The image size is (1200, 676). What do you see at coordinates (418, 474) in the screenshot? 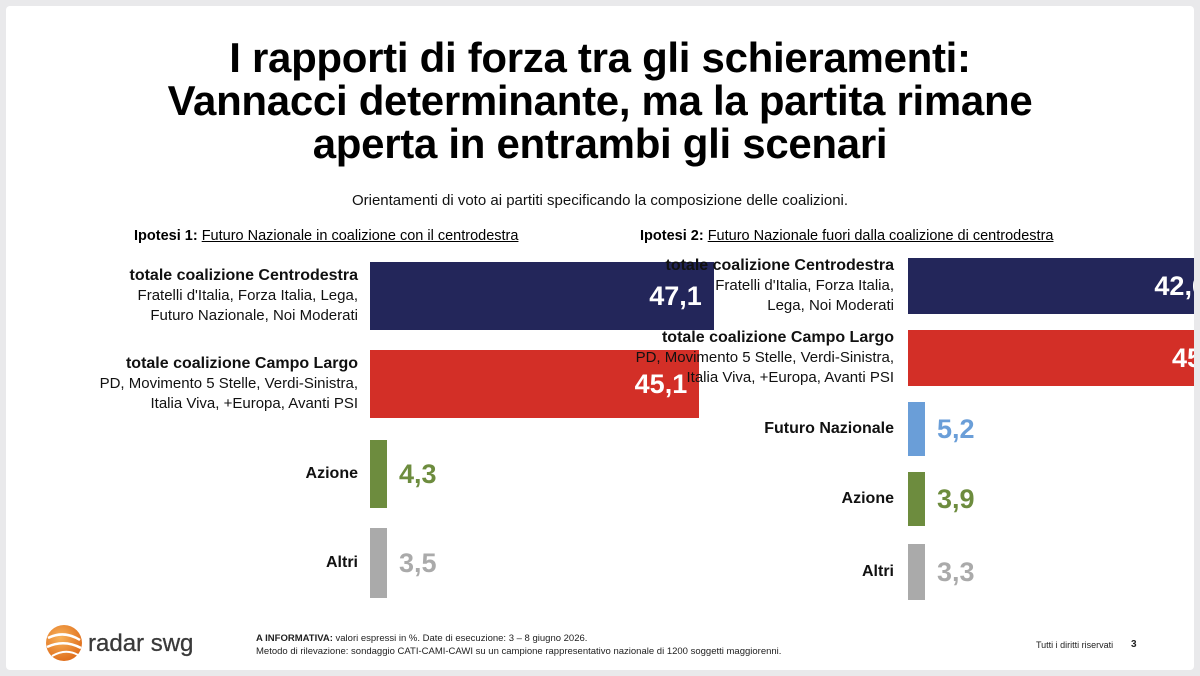
I see `data-label: 4,3` at bounding box center [418, 474].